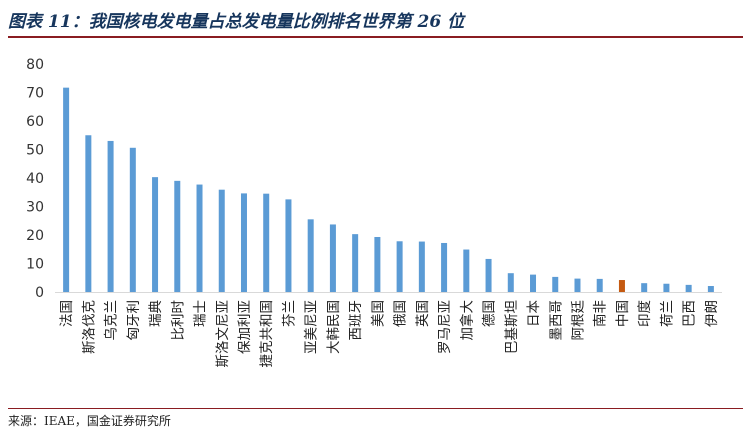 The image size is (751, 436). What do you see at coordinates (156, 313) in the screenshot?
I see `category-label: 瑞典` at bounding box center [156, 313].